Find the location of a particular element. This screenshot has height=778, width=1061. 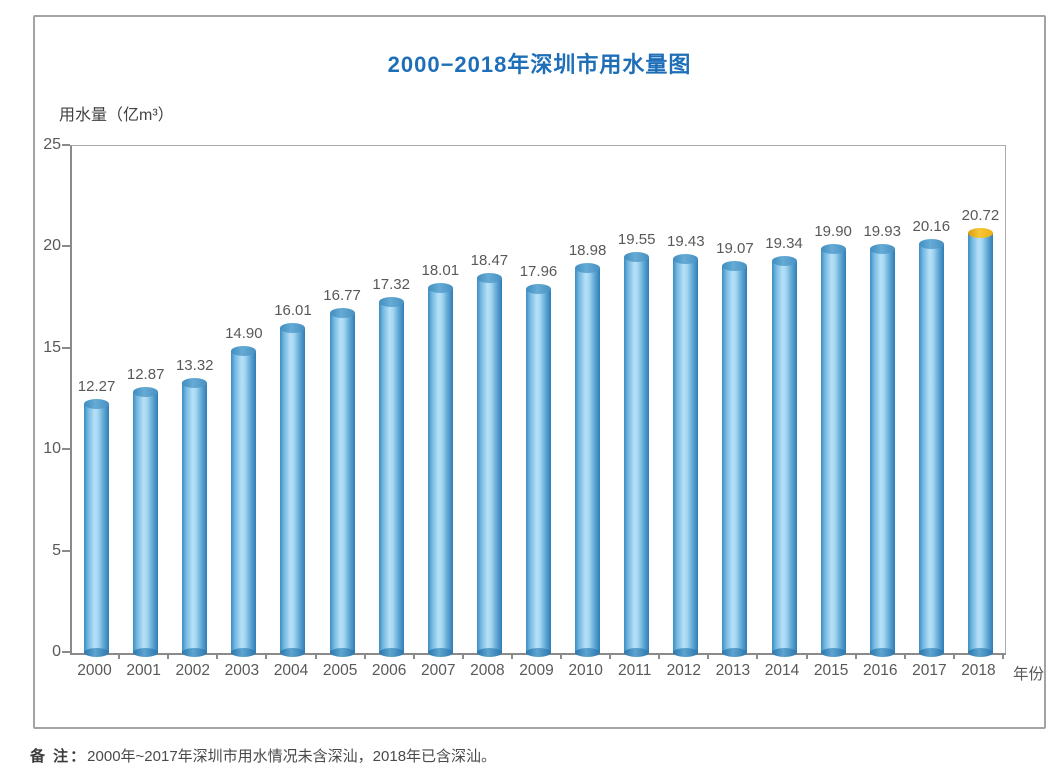

x-tick-label: 2011 is located at coordinates (635, 670).